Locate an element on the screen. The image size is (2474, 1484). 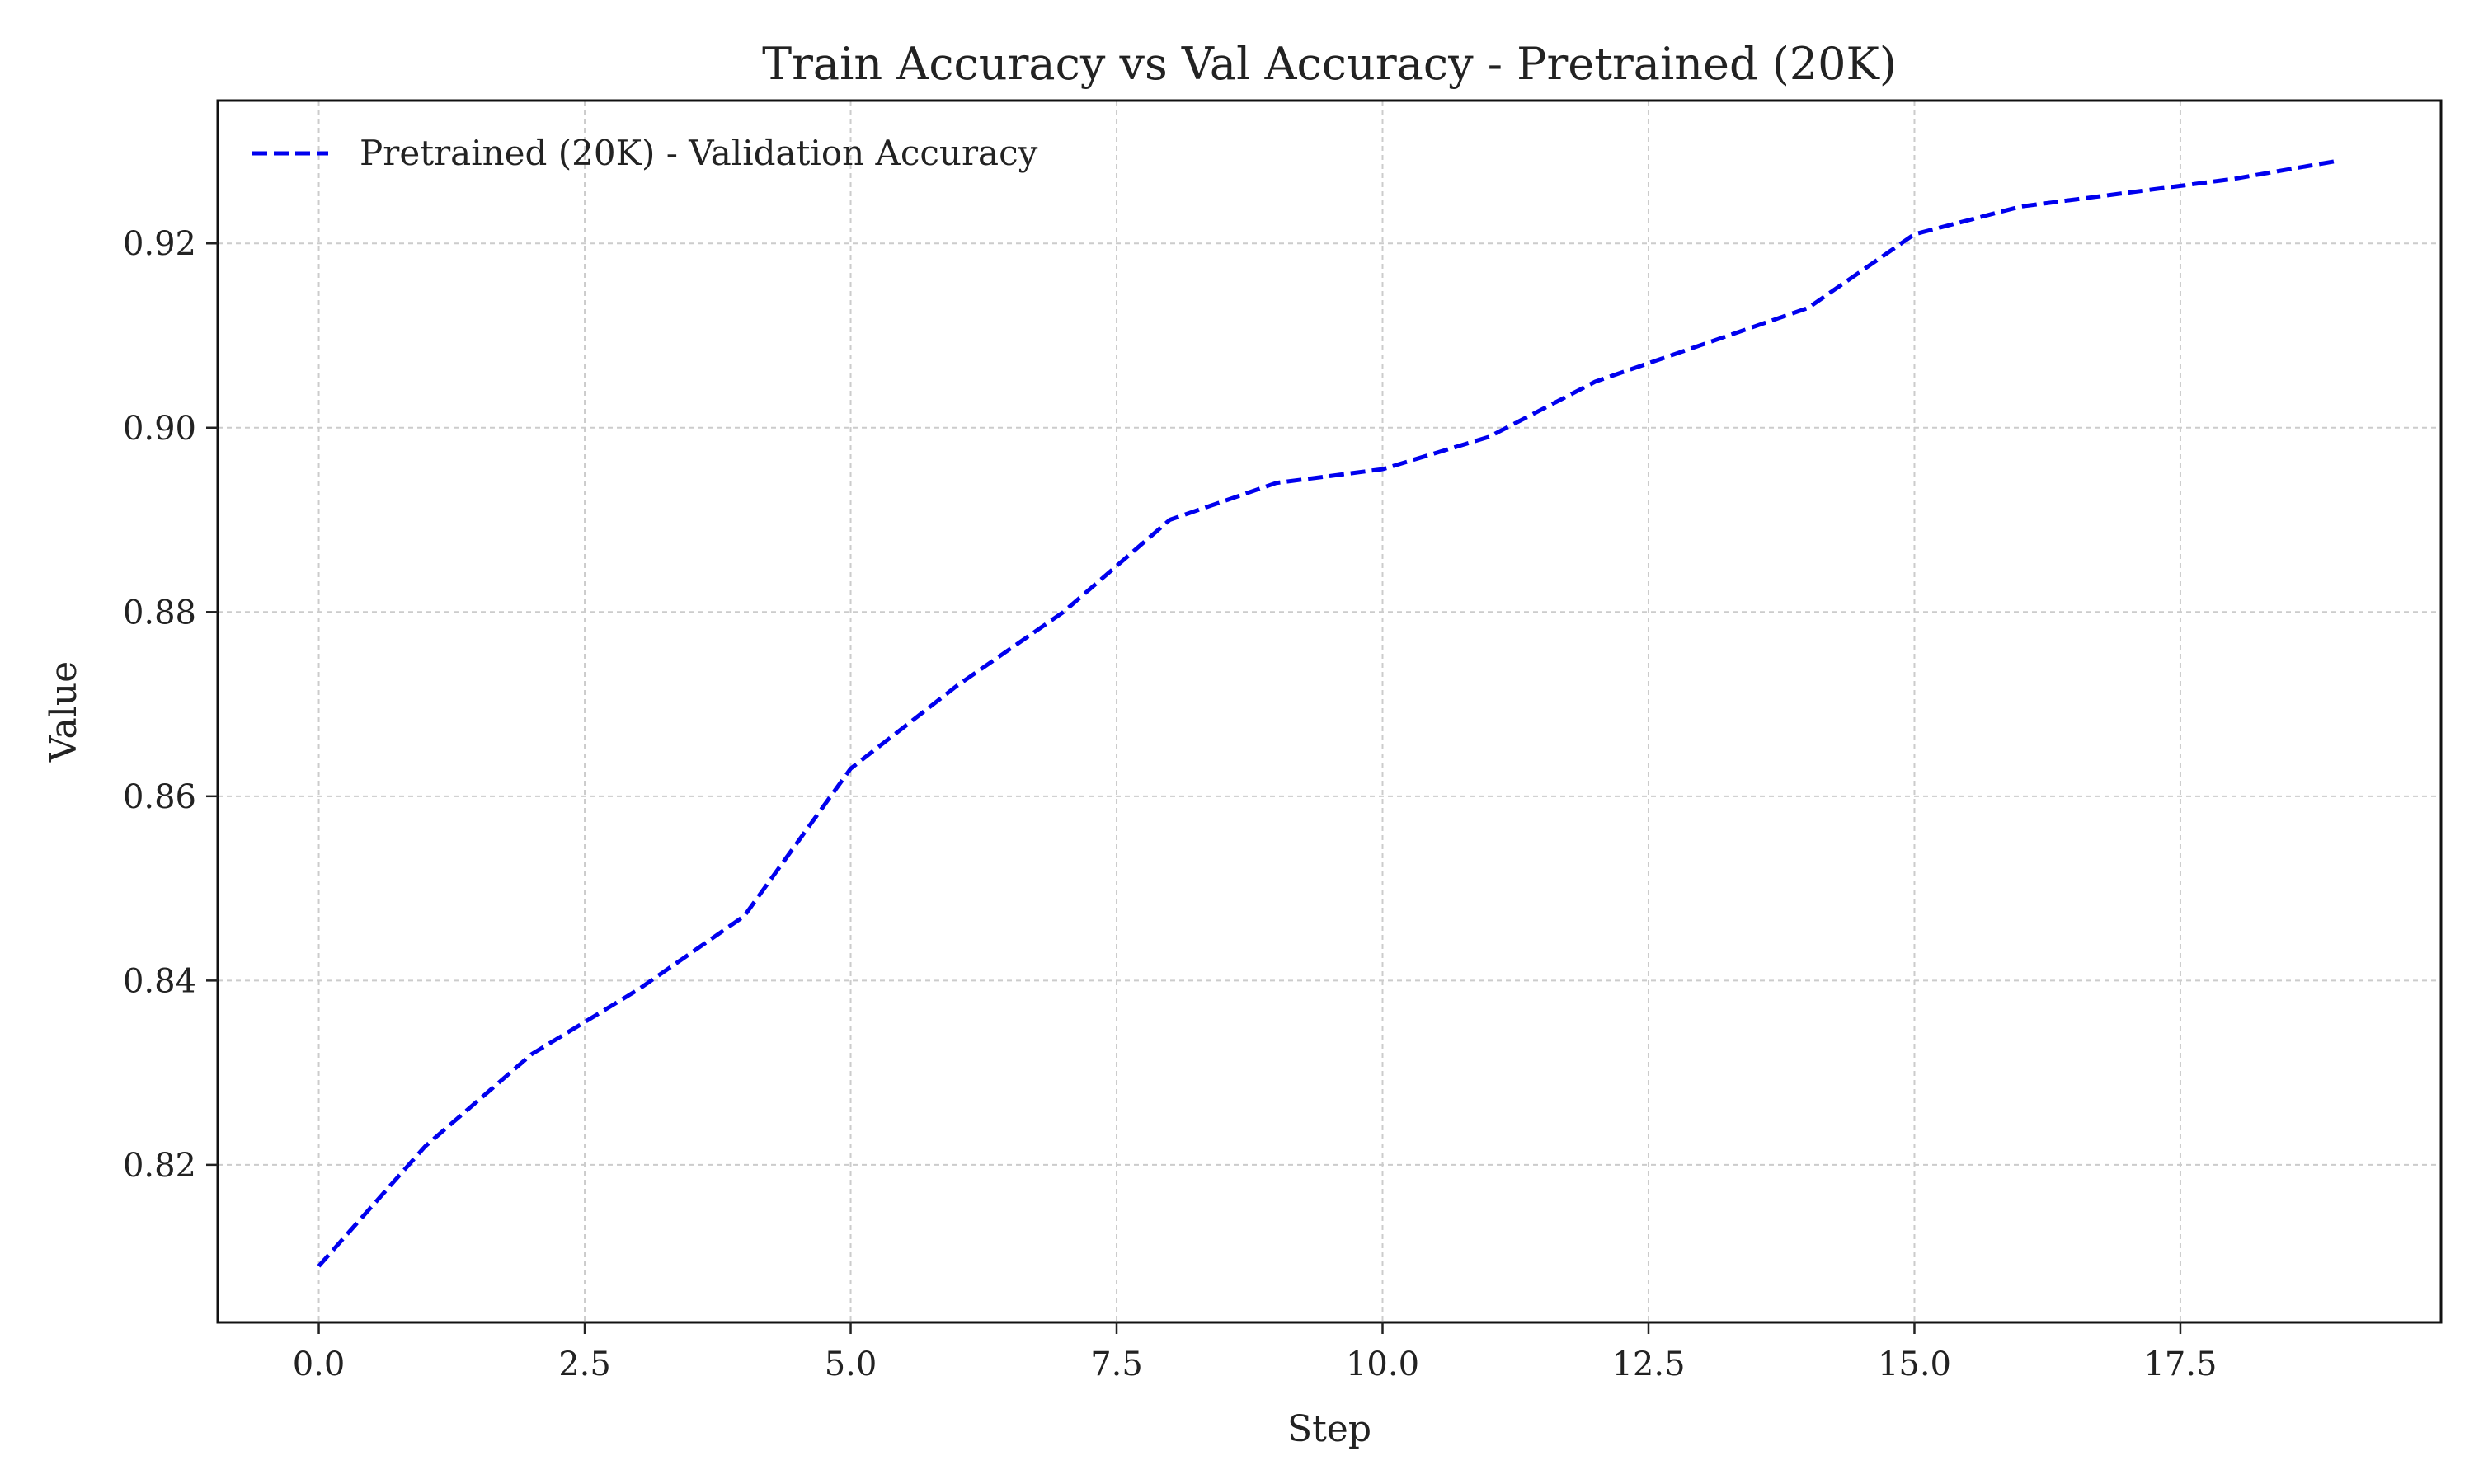
x-axis-label: Step is located at coordinates (1329, 1429).